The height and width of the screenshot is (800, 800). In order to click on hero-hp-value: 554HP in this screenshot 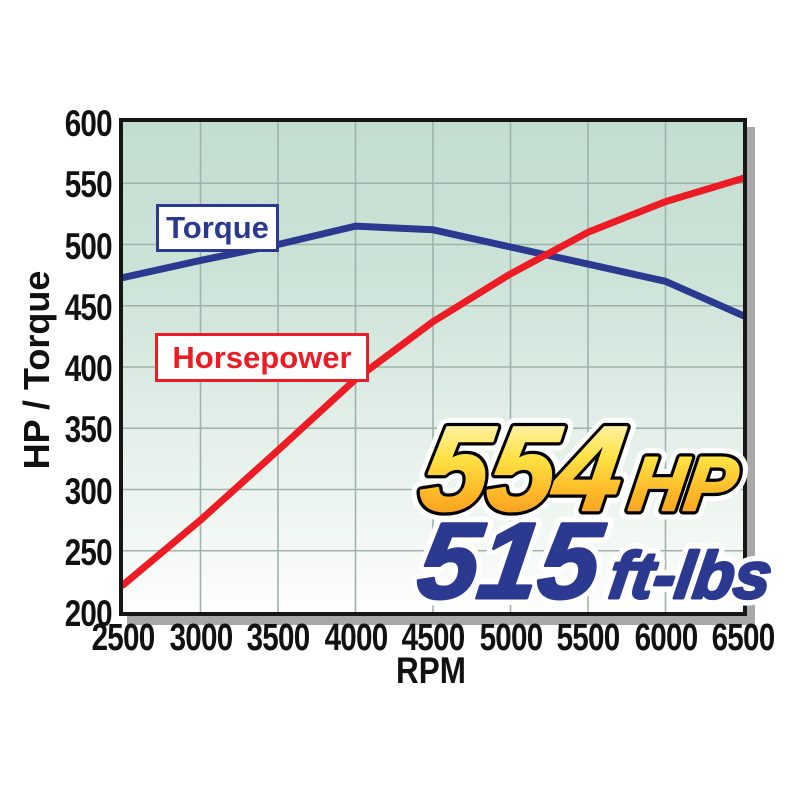, I will do `click(581, 469)`.